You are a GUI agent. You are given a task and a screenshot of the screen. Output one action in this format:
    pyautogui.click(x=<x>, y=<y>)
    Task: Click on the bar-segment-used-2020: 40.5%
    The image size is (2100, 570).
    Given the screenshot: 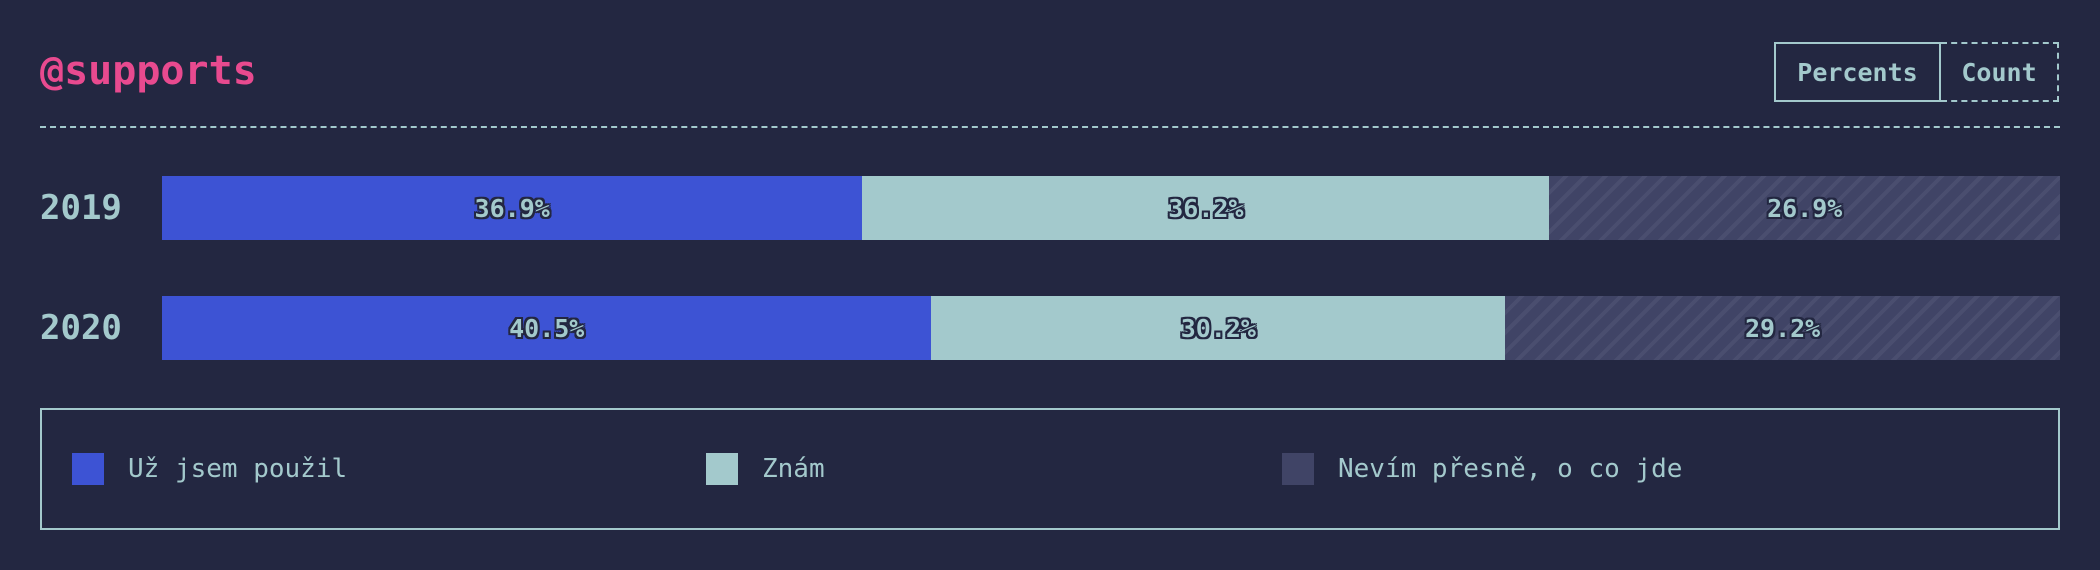 What is the action you would take?
    pyautogui.click(x=547, y=328)
    